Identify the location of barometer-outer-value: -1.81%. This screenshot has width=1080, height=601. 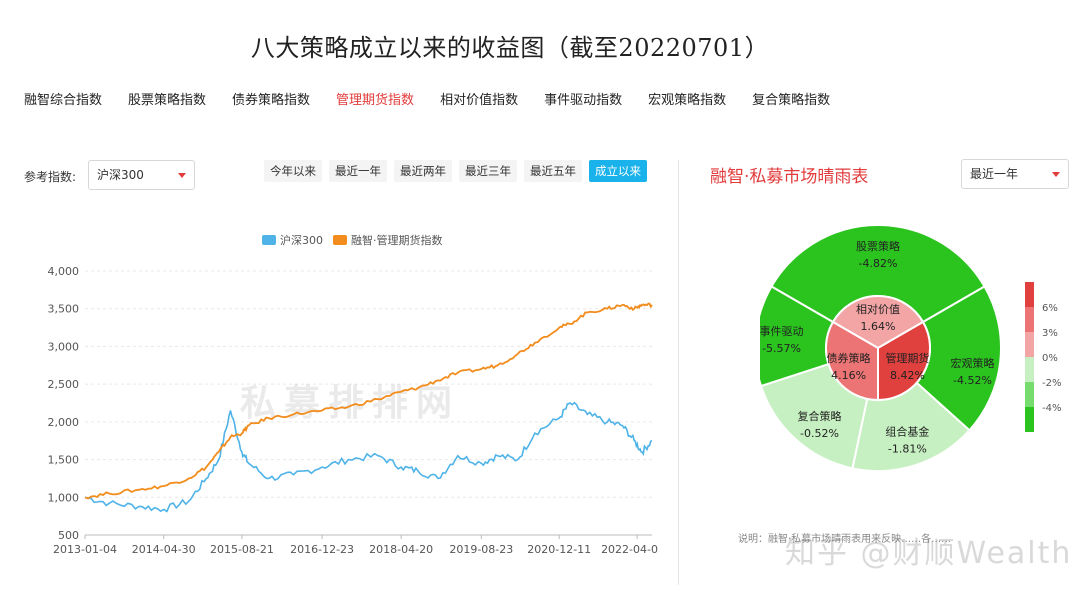
(907, 448).